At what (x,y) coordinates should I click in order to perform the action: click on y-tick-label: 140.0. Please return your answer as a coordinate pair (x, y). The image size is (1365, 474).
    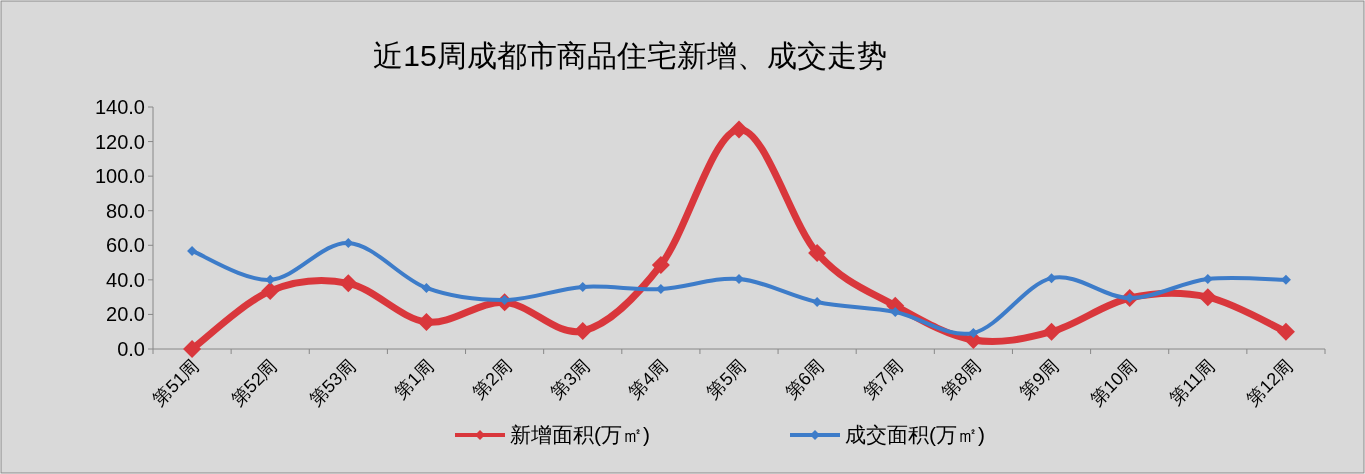
    Looking at the image, I should click on (119, 107).